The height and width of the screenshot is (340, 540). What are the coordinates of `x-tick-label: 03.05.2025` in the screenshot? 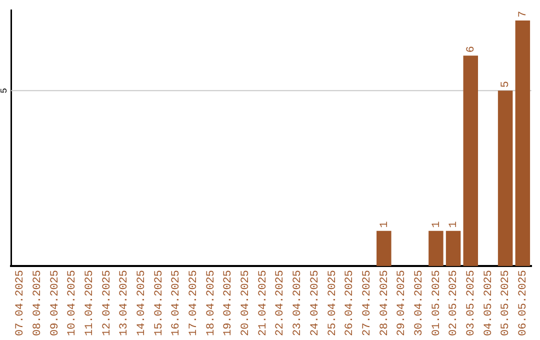 It's located at (472, 303).